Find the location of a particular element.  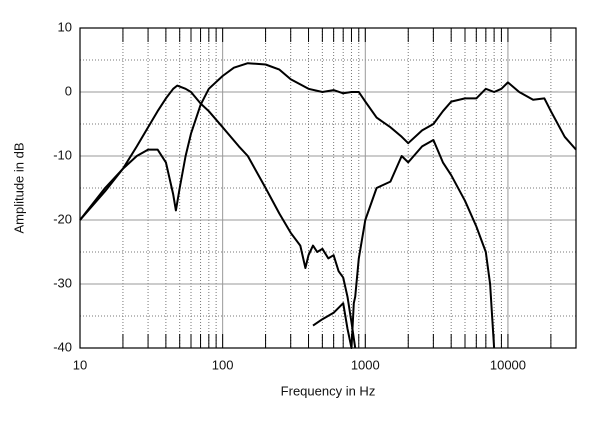

x-tick-label: 1000 is located at coordinates (365, 364).